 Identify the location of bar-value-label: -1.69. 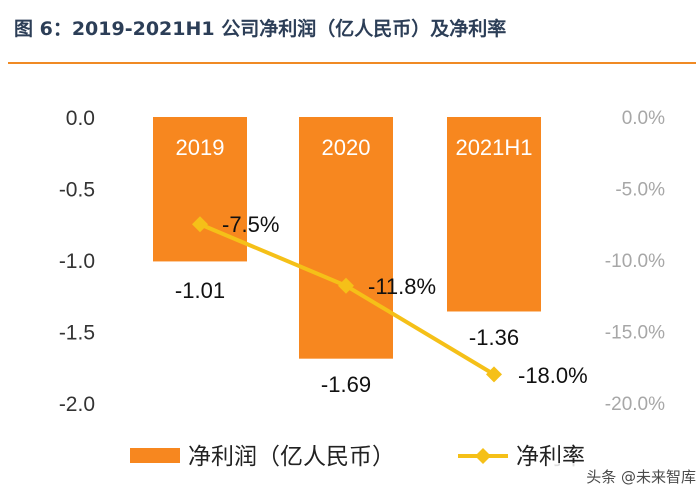
(346, 384).